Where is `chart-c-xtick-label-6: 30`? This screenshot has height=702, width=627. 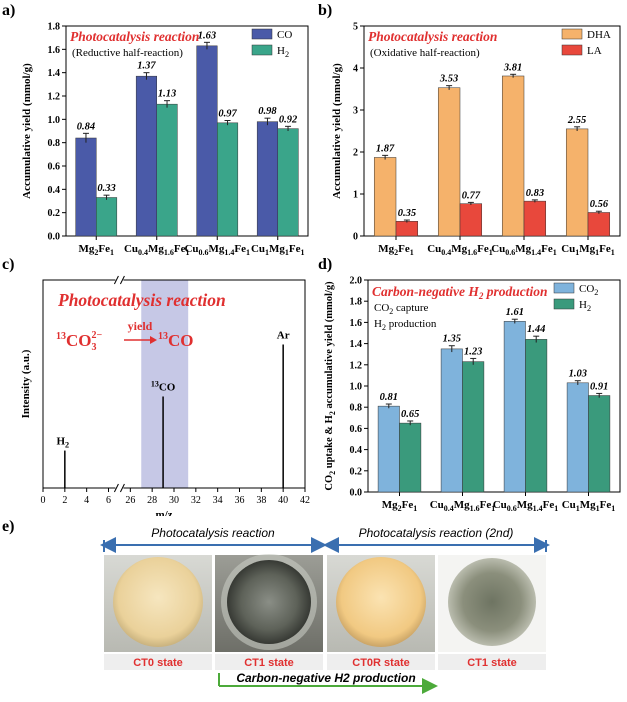 chart-c-xtick-label-6: 30 is located at coordinates (174, 500).